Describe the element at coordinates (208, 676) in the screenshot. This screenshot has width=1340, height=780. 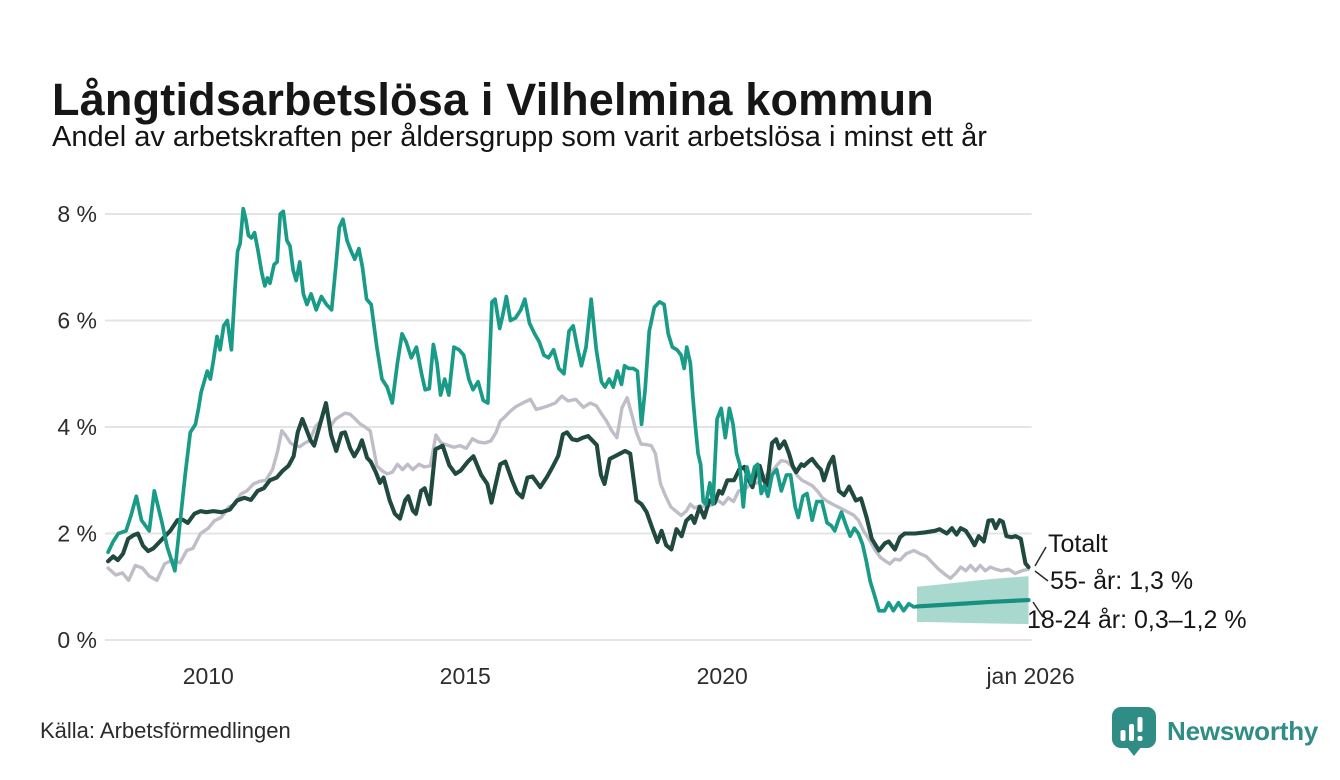
I see `x-tick-label: 2010` at that location.